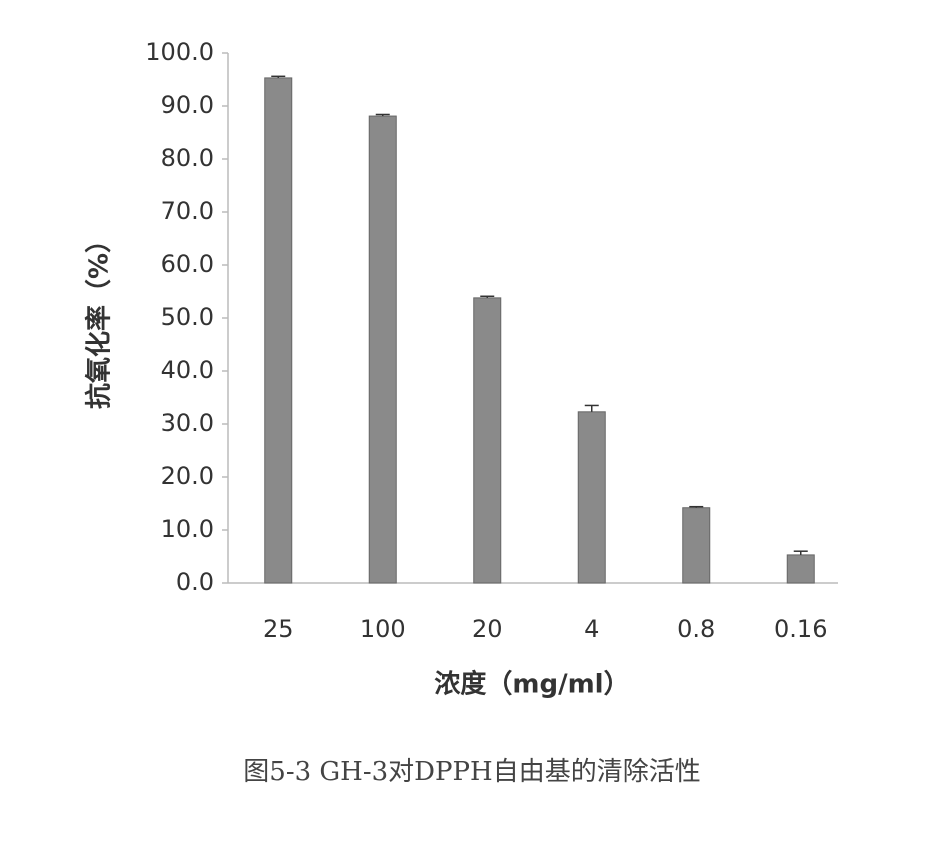 Image resolution: width=944 pixels, height=848 pixels. Describe the element at coordinates (696, 629) in the screenshot. I see `x-tick-label: 0.8` at that location.